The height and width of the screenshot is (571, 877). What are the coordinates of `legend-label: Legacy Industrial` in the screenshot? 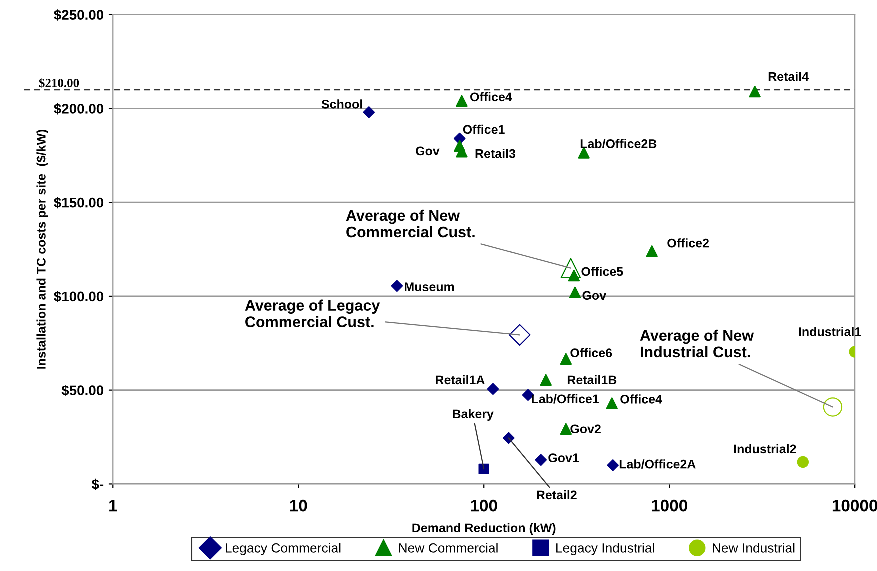 It's located at (605, 549).